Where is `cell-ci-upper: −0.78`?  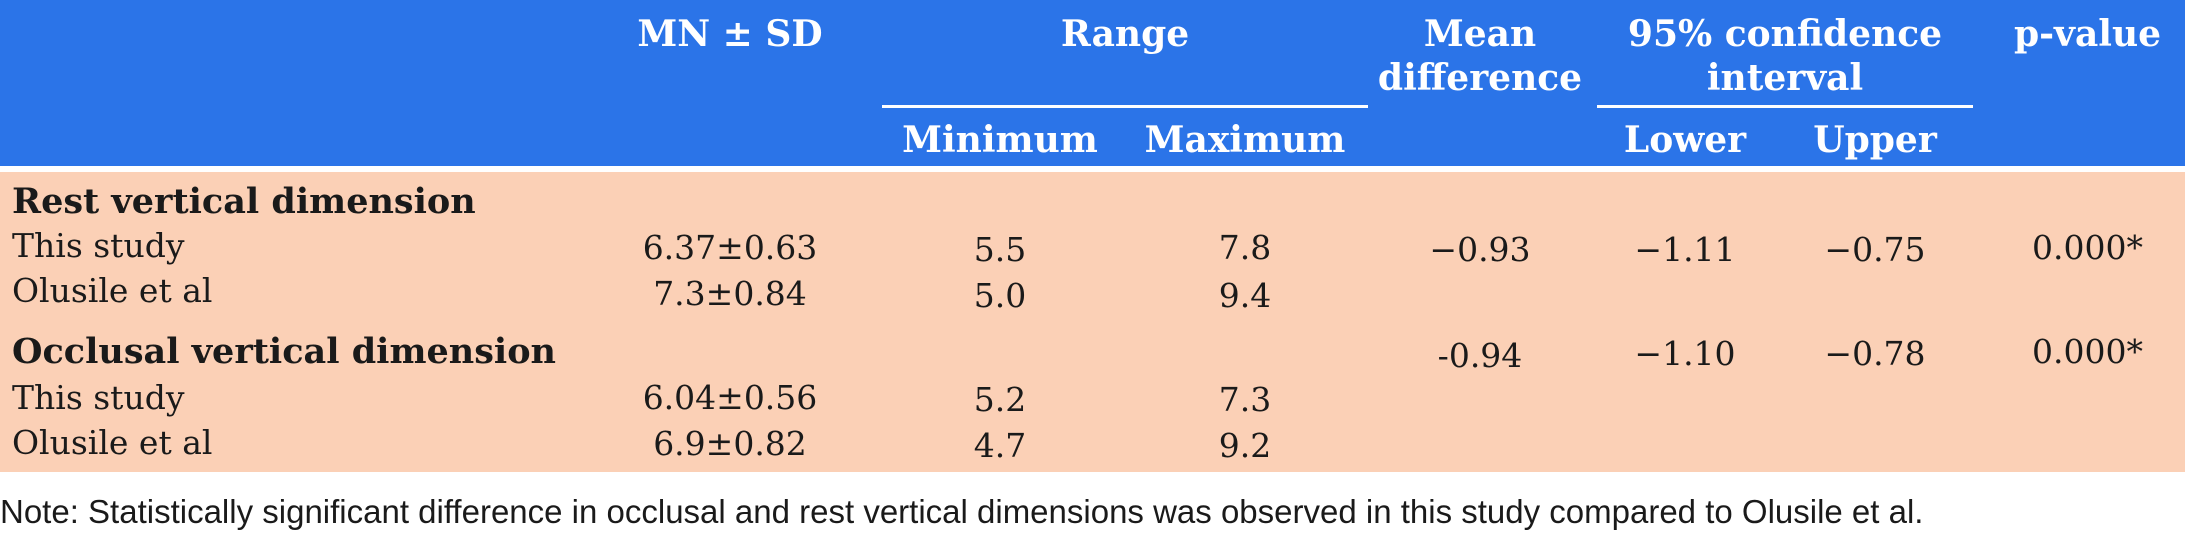 cell-ci-upper: −0.78 is located at coordinates (1875, 353).